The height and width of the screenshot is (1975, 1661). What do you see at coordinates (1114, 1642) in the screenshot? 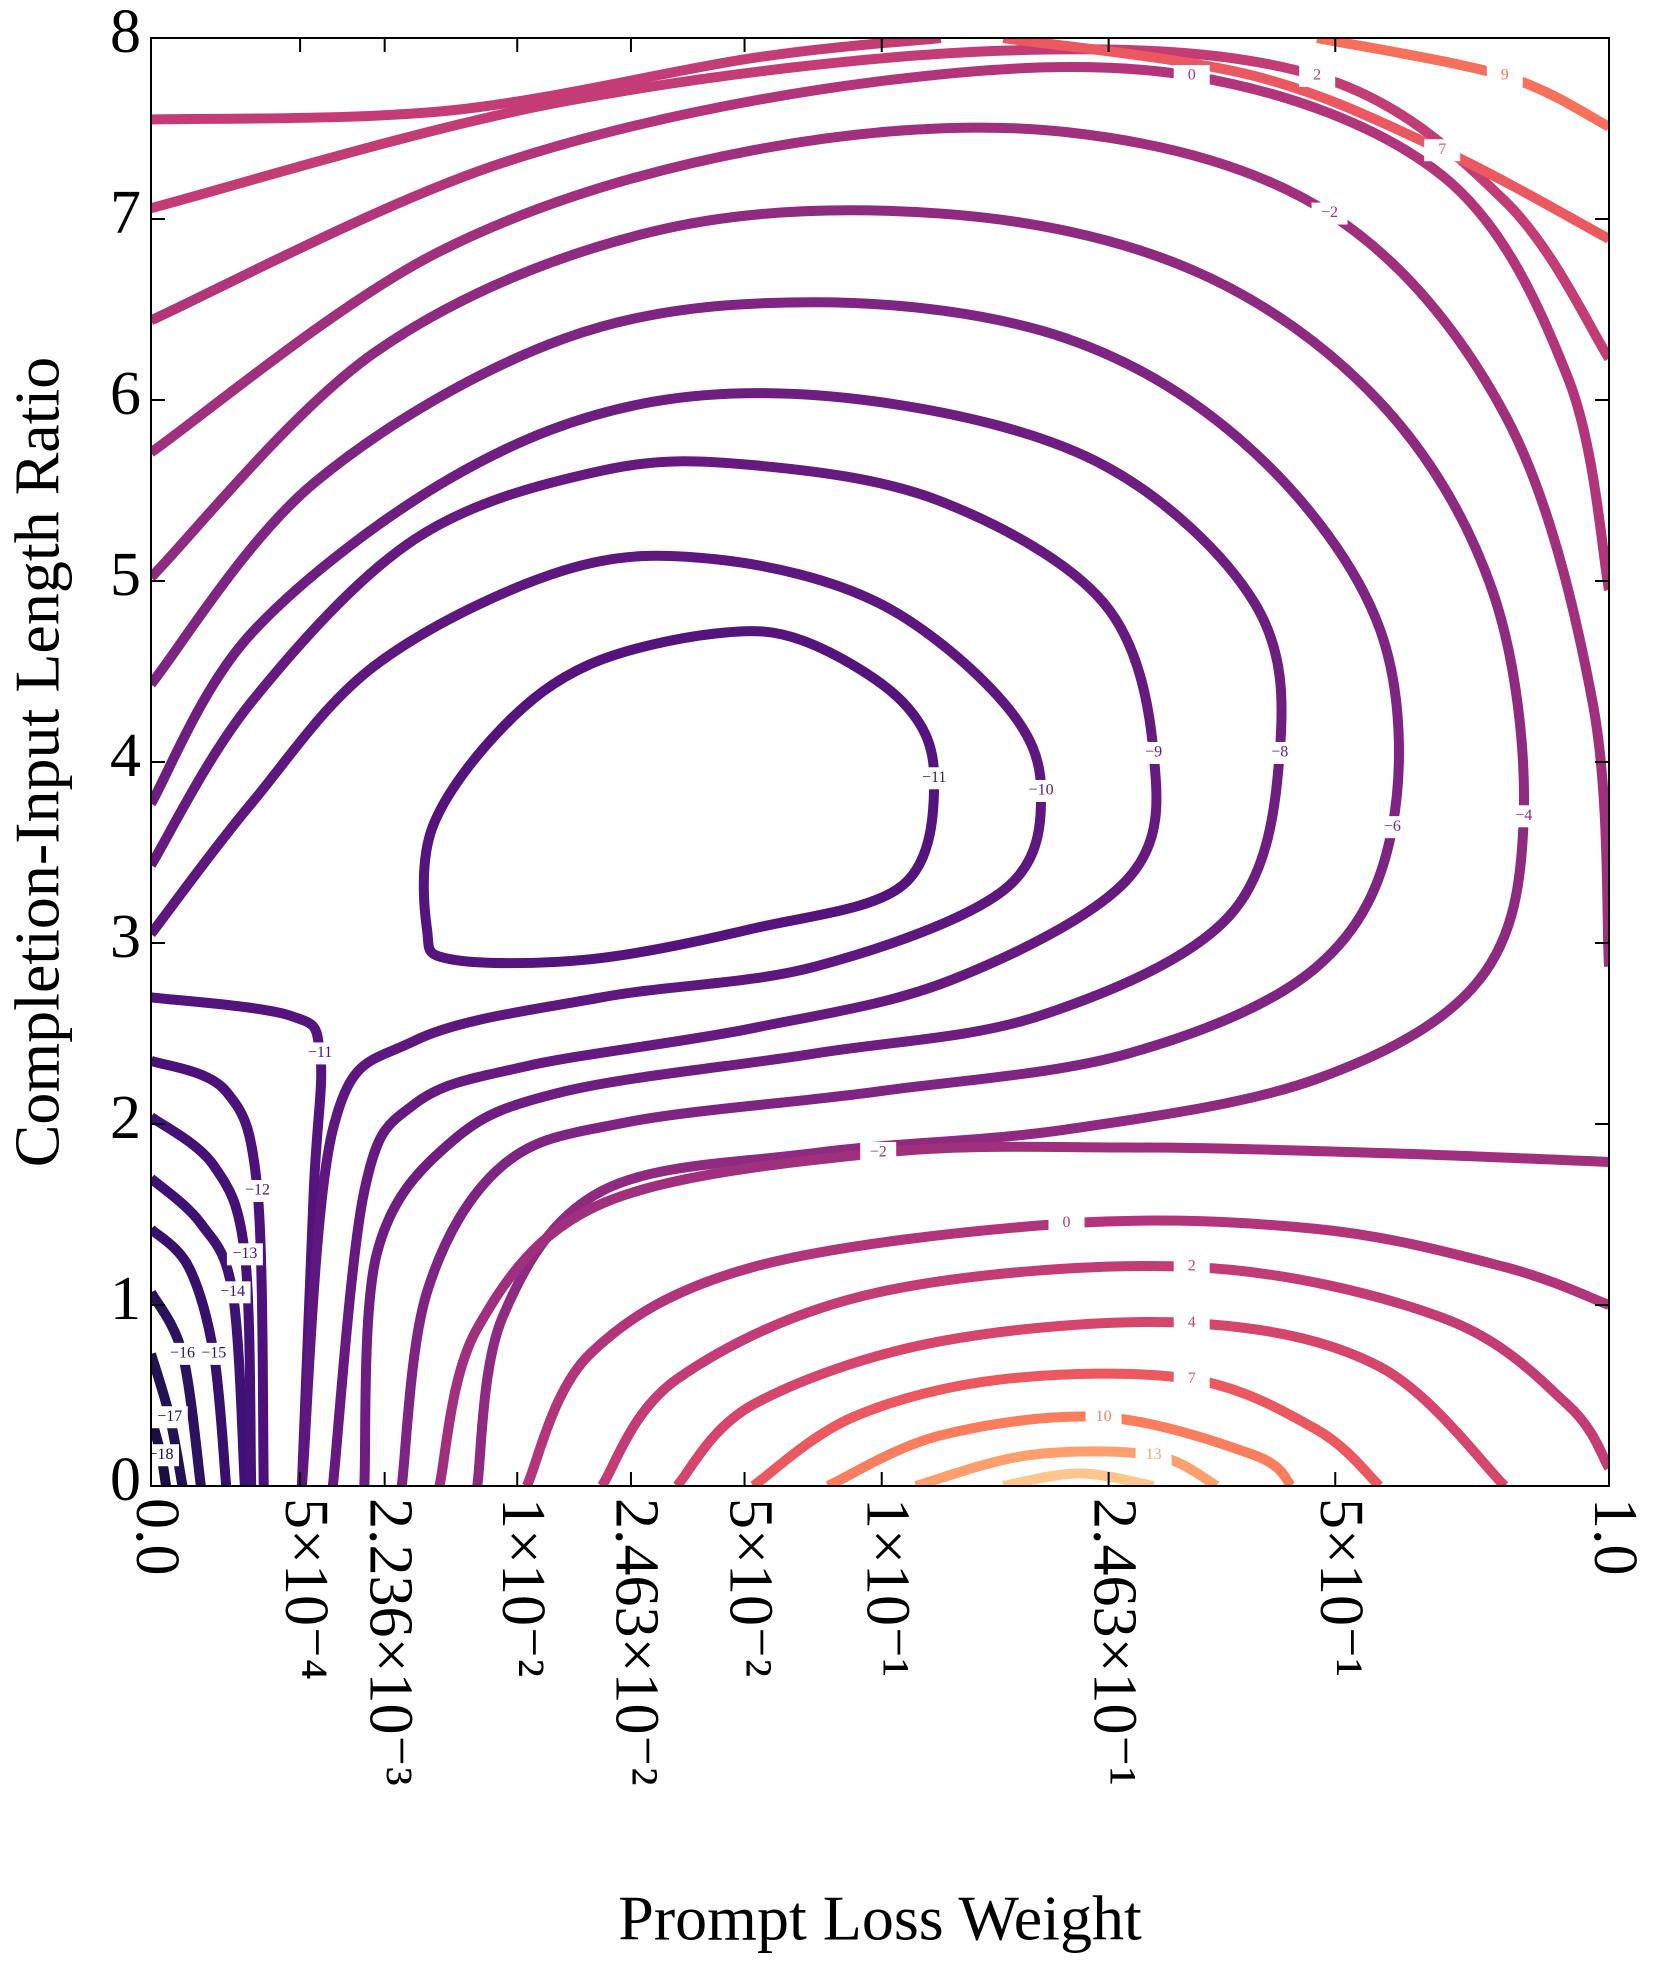
I see `x-tick-label: 2.463×10⁻¹` at bounding box center [1114, 1642].